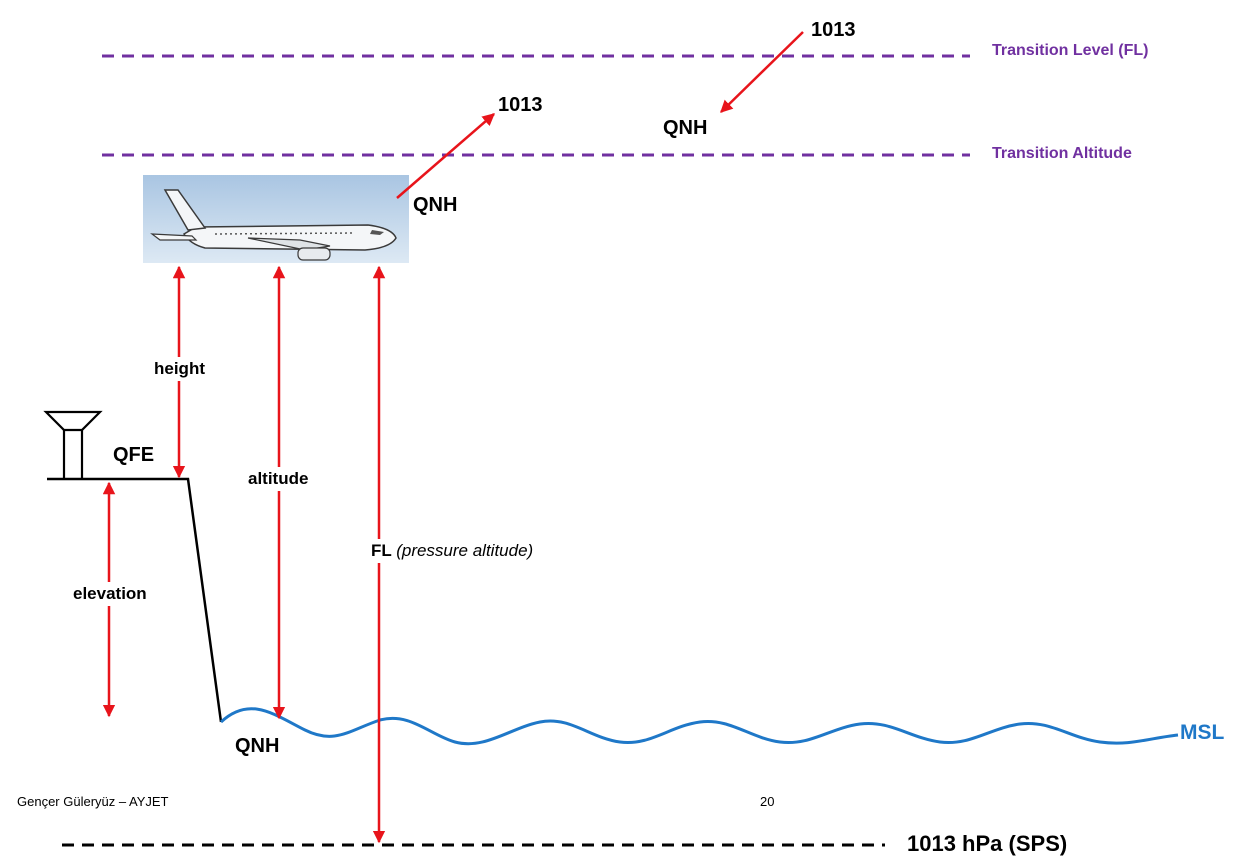  I want to click on airplane-icon, so click(273, 225).